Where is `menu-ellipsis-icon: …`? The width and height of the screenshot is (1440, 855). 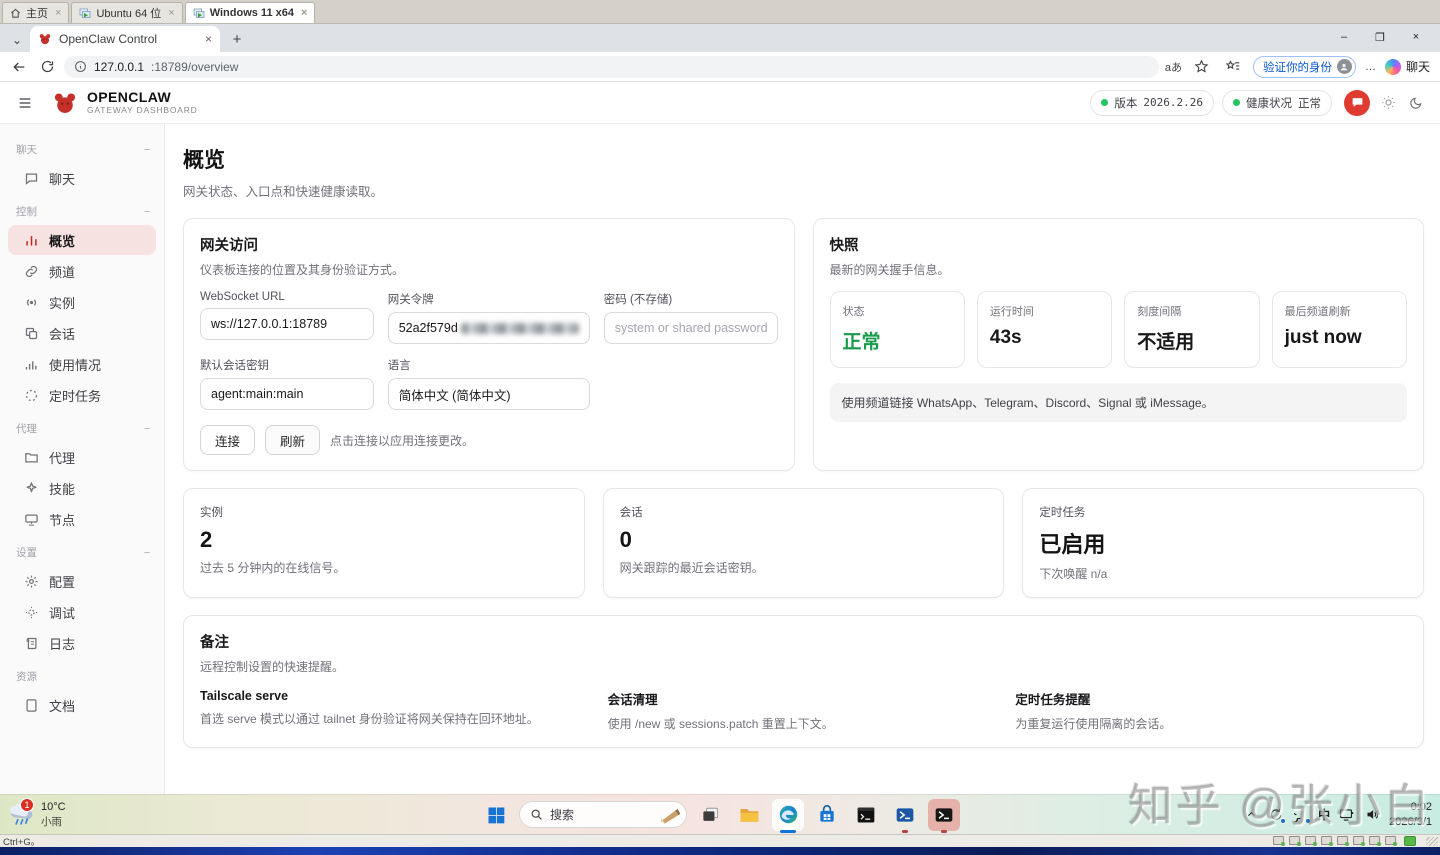 menu-ellipsis-icon: … is located at coordinates (1370, 66).